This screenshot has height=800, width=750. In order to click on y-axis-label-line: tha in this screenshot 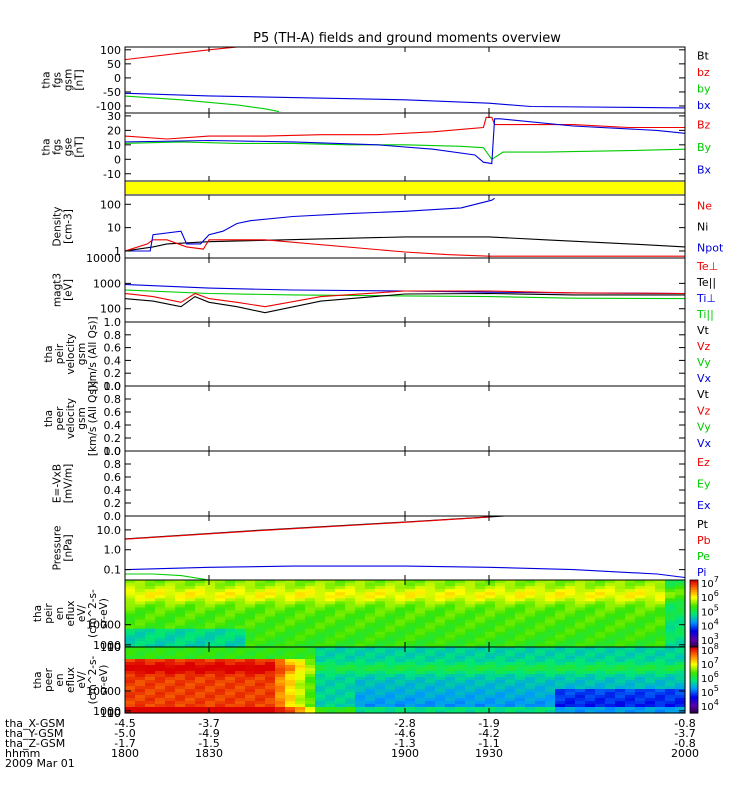, I will do `click(38, 613)`.